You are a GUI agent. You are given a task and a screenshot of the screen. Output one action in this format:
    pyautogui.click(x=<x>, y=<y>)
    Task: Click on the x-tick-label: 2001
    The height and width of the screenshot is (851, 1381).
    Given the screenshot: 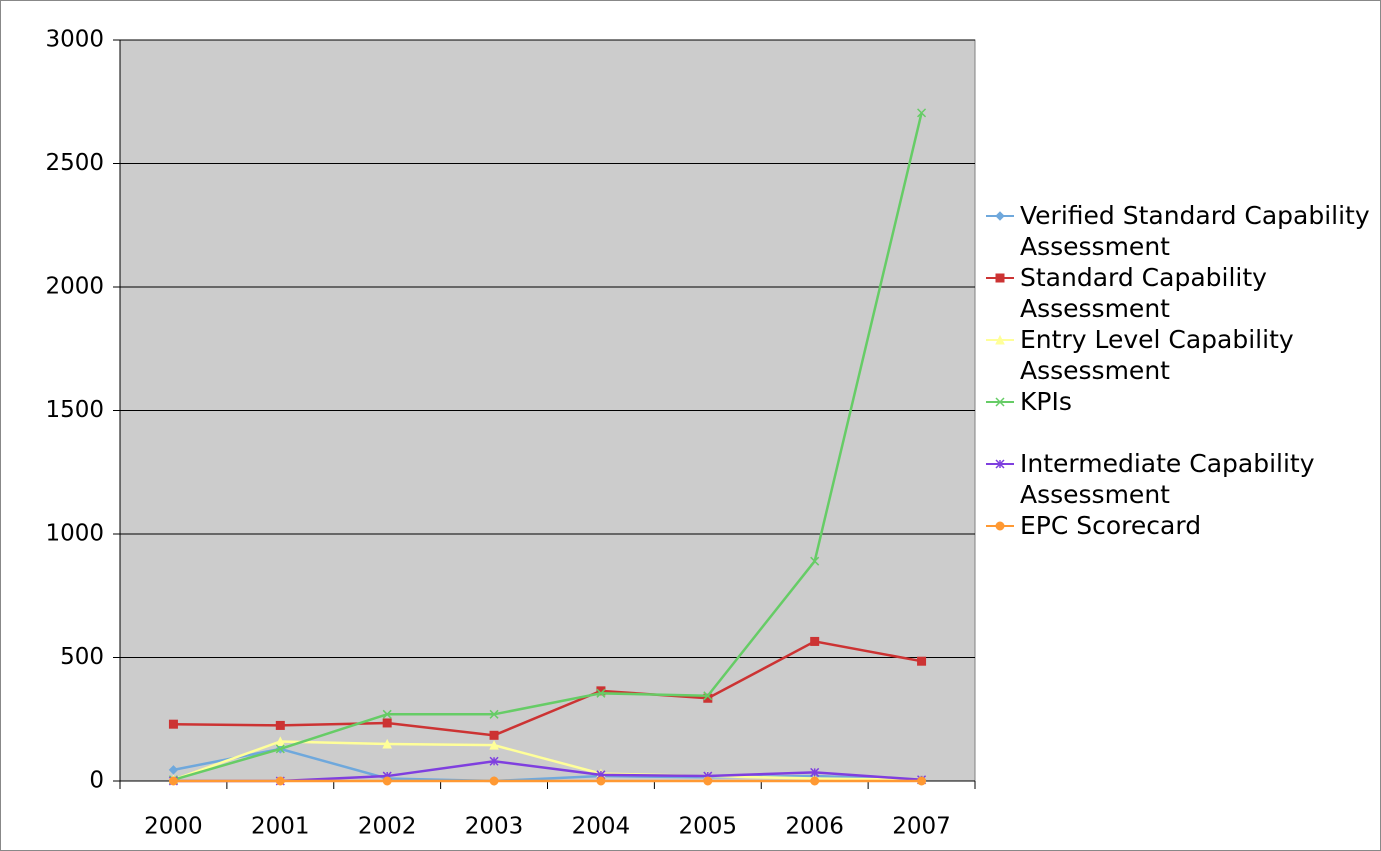 What is the action you would take?
    pyautogui.click(x=280, y=827)
    